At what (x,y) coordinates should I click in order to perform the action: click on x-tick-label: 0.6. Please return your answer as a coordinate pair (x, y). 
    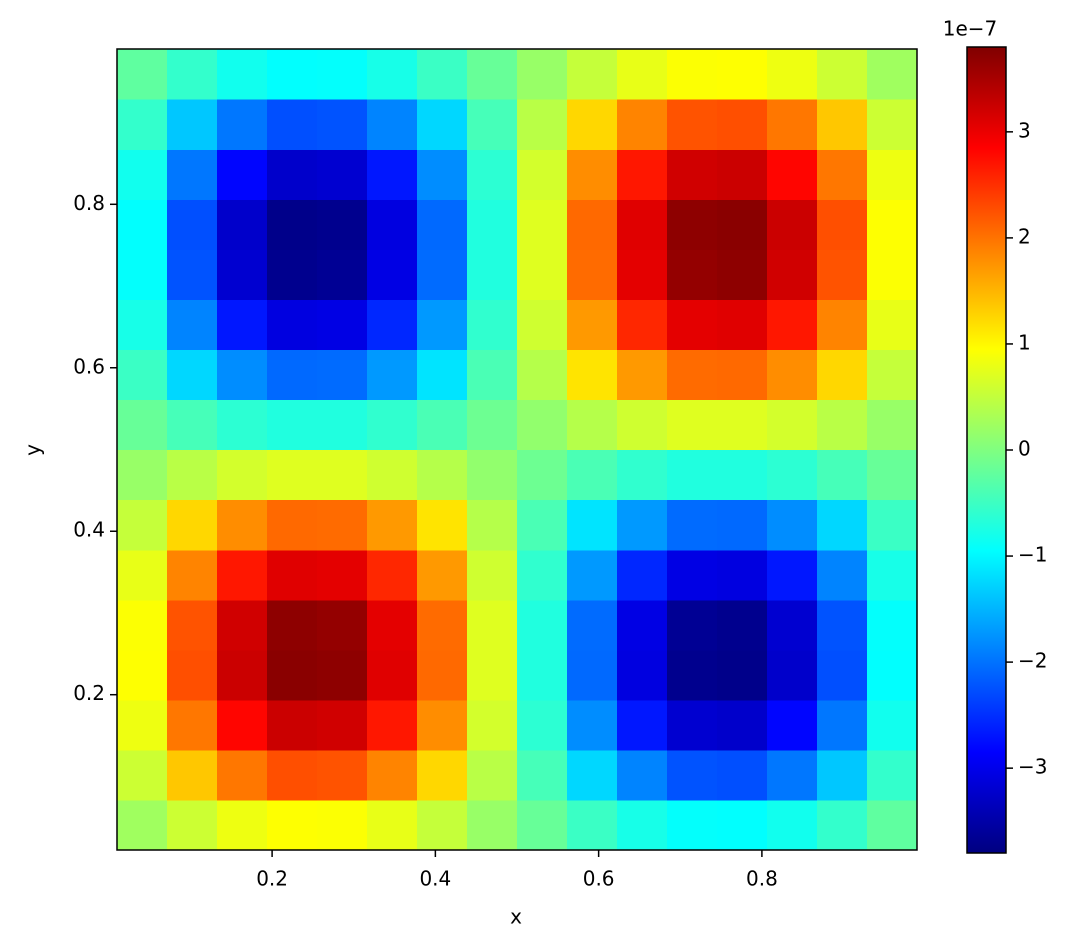
    Looking at the image, I should click on (599, 879).